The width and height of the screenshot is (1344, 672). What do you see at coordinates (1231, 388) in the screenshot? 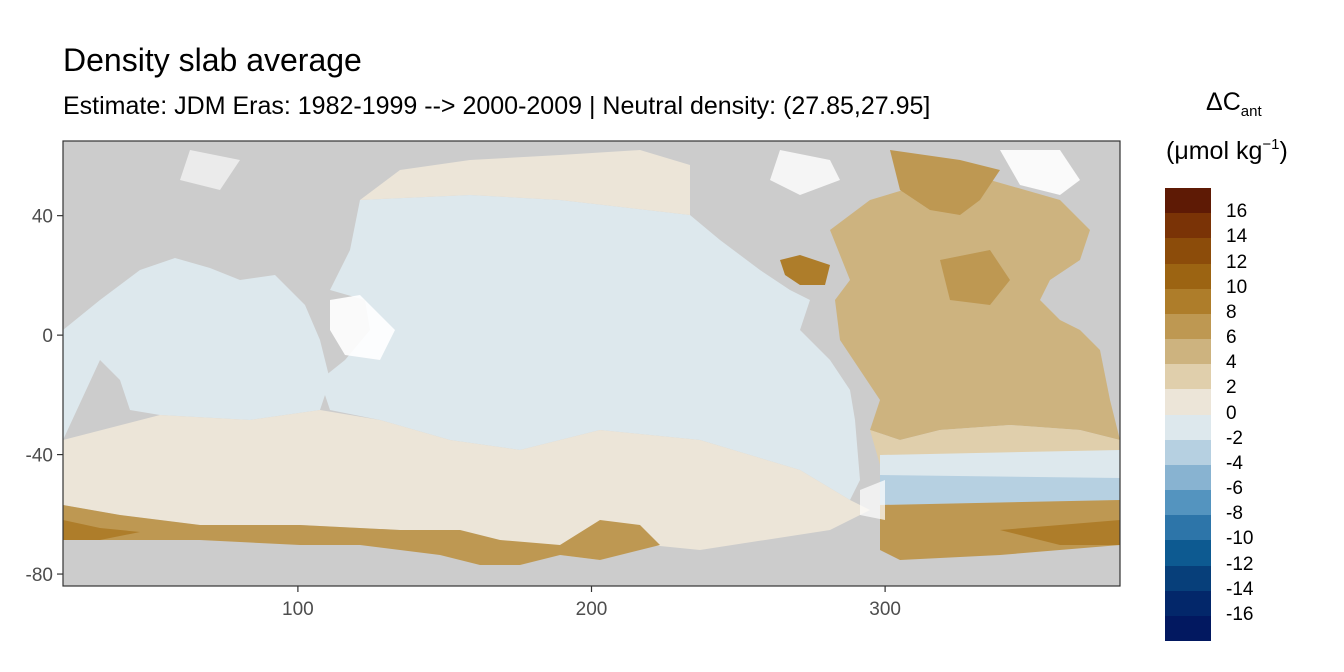
I see `legend-label: 2` at bounding box center [1231, 388].